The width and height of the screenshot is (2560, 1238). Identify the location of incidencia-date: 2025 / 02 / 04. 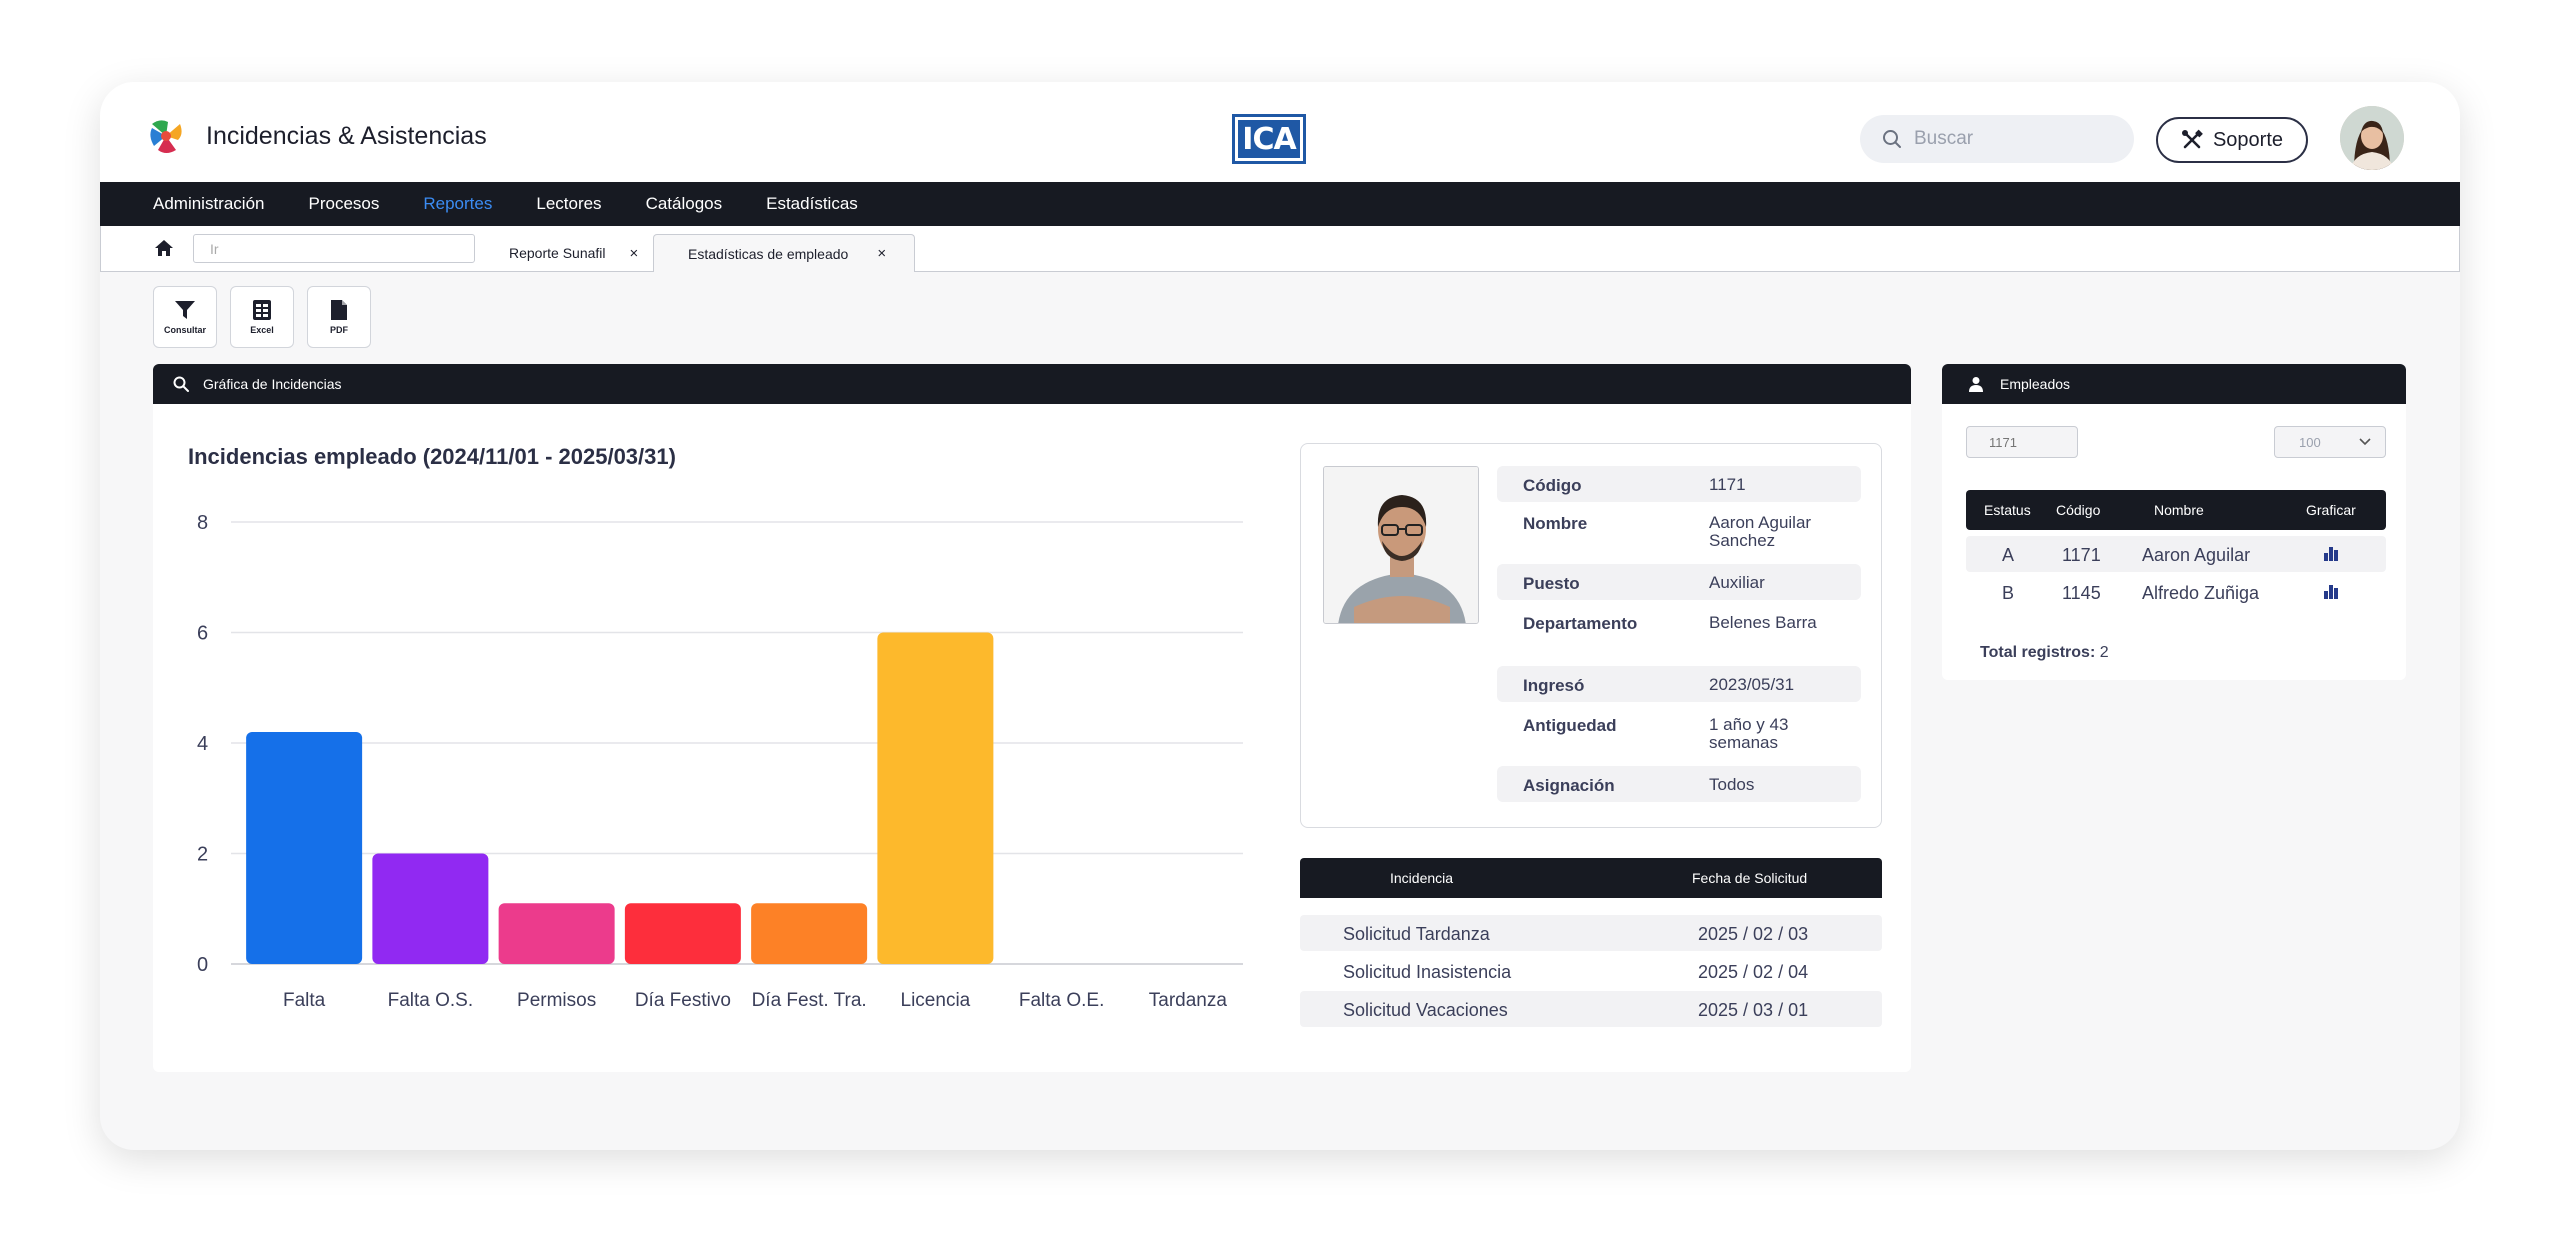
(1753, 972).